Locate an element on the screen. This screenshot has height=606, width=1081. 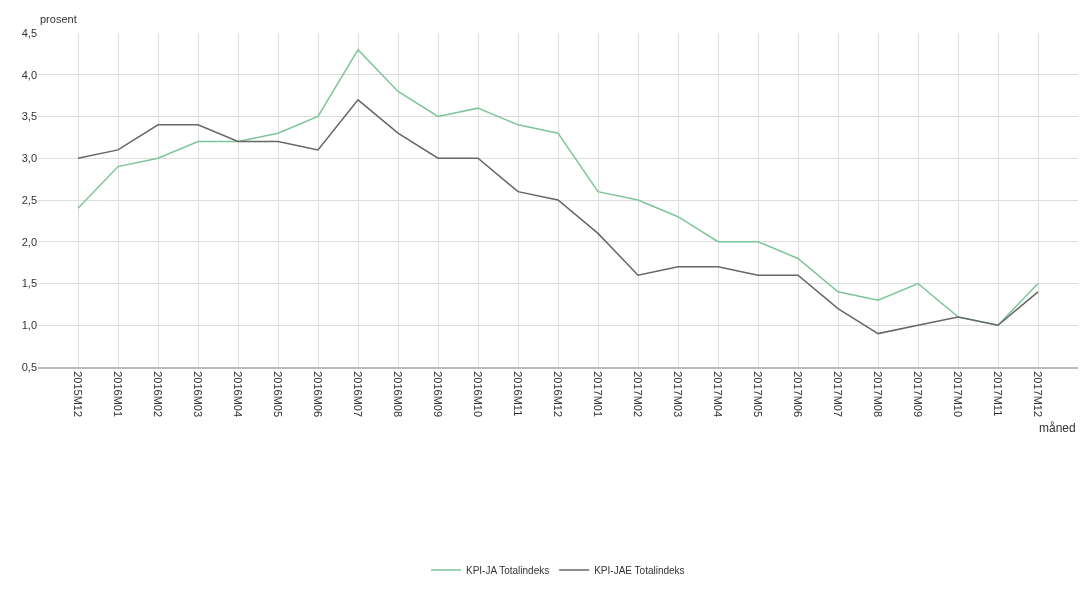
x-tick-label: 2017M12 is located at coordinates (1038, 394).